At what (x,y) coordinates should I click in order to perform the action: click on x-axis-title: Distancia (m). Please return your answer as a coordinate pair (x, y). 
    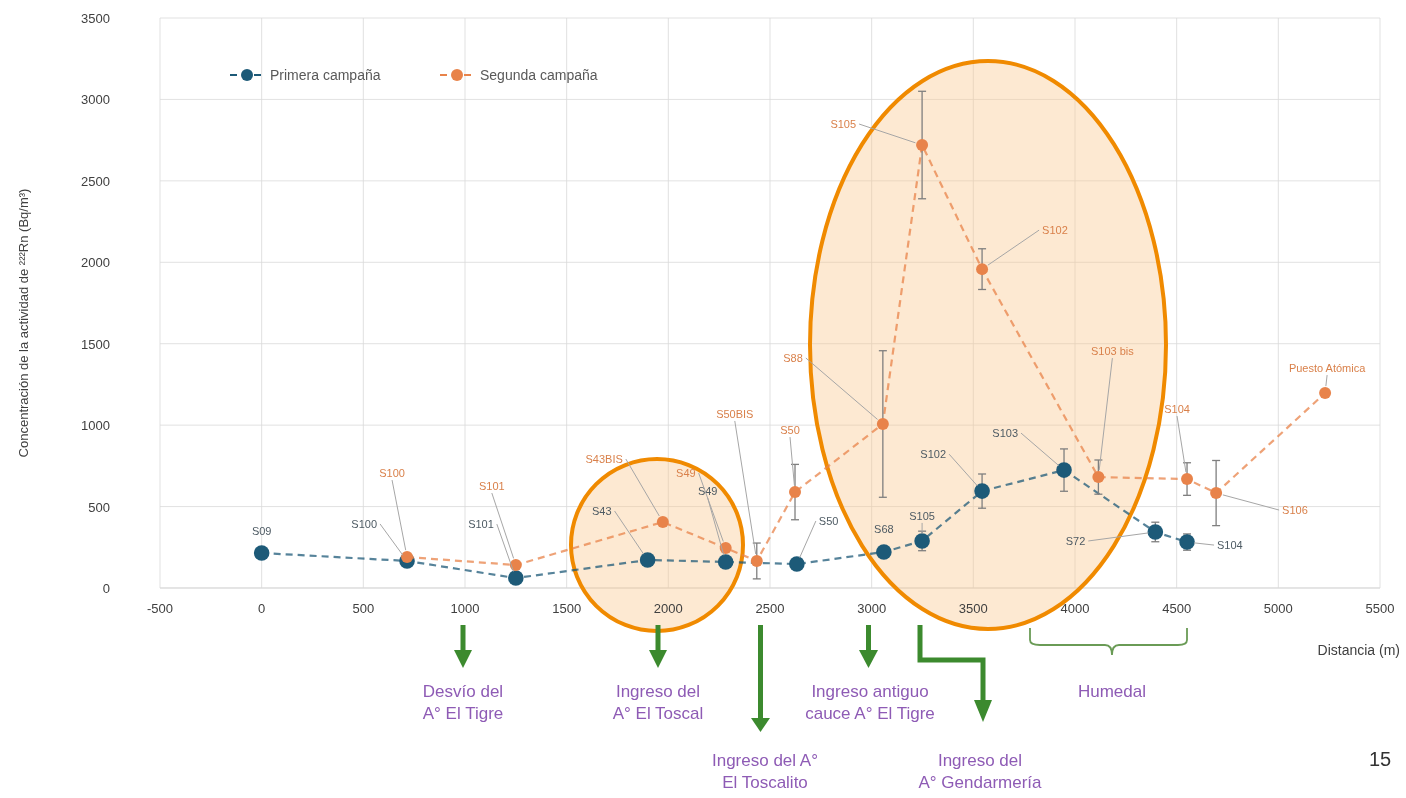
    Looking at the image, I should click on (1358, 650).